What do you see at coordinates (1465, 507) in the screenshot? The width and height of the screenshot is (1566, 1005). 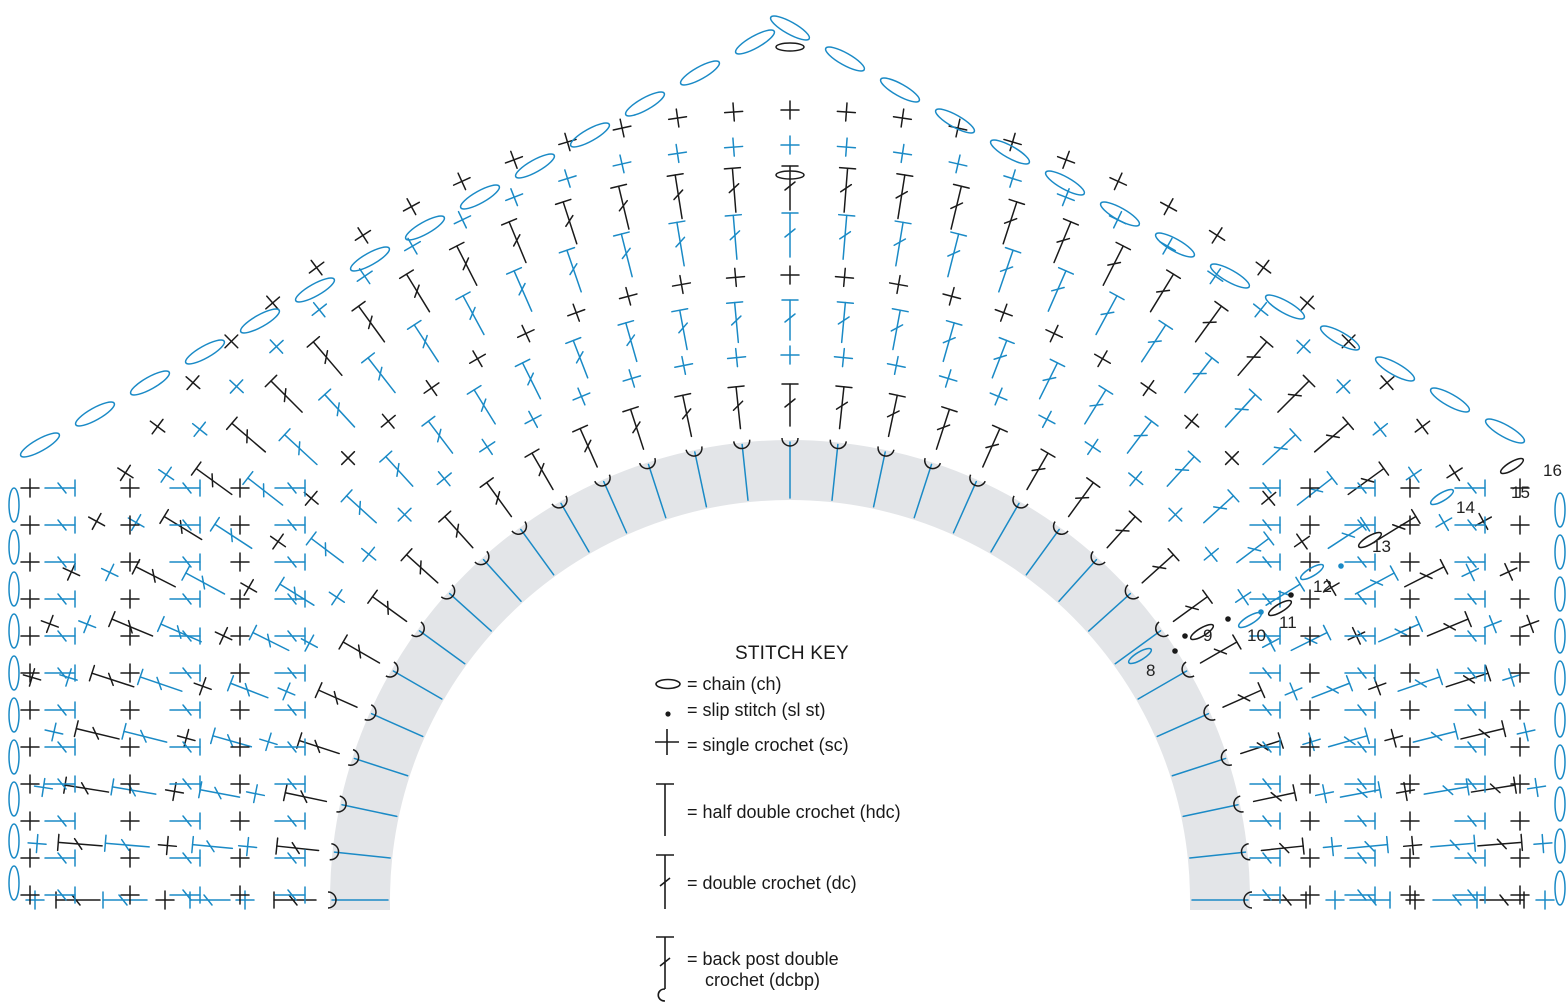 I see `row-number-14: 14` at bounding box center [1465, 507].